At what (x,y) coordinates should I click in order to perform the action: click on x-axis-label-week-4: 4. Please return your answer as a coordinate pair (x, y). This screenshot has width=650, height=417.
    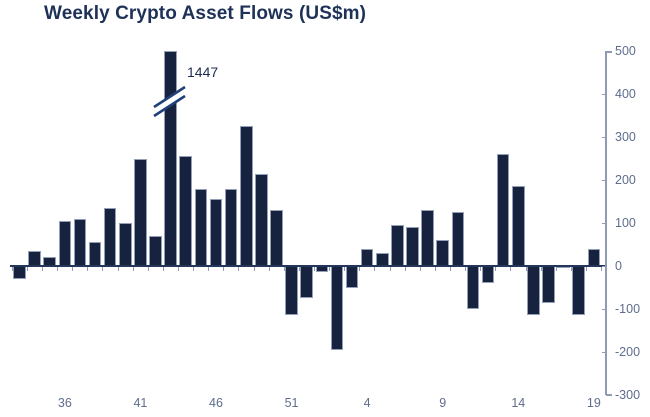
    Looking at the image, I should click on (367, 403).